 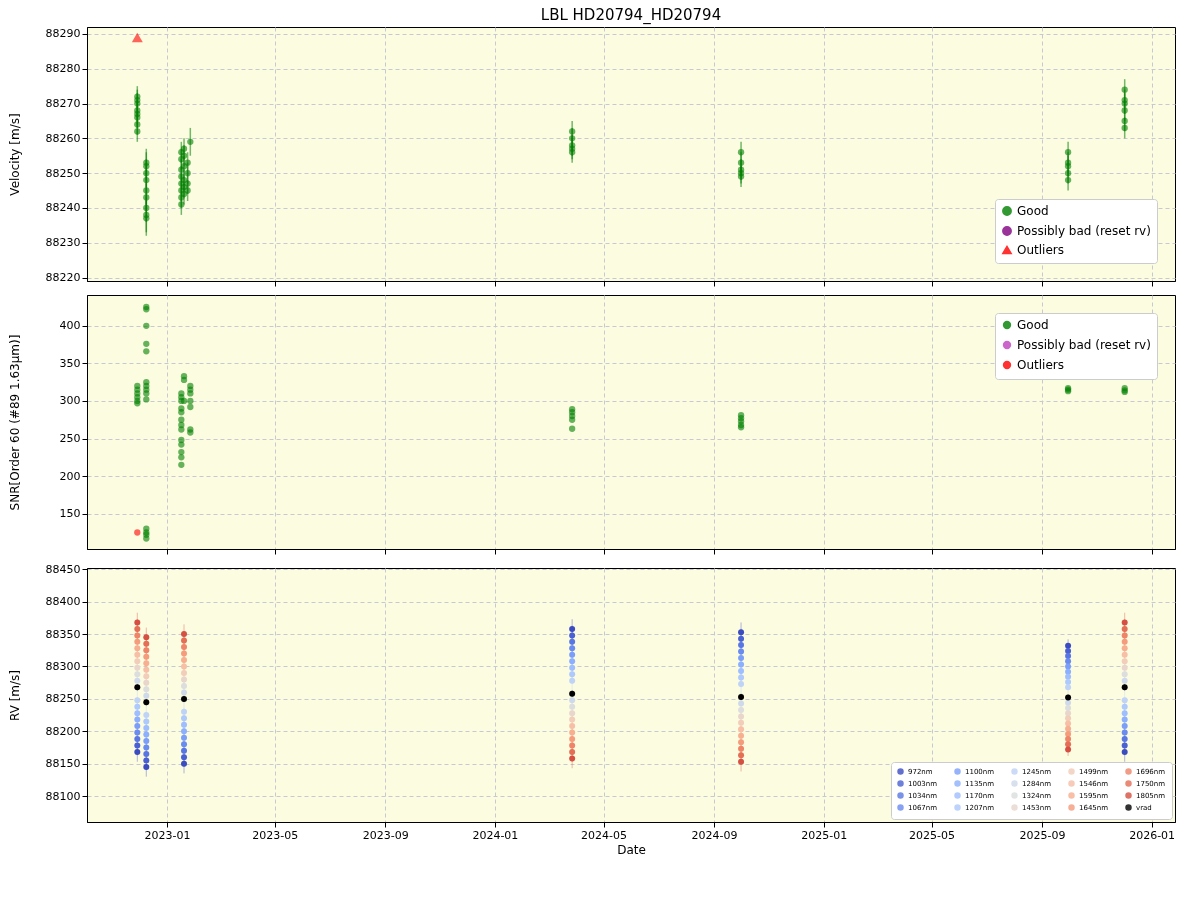 I want to click on y-tick-label: 200, so click(x=70, y=476).